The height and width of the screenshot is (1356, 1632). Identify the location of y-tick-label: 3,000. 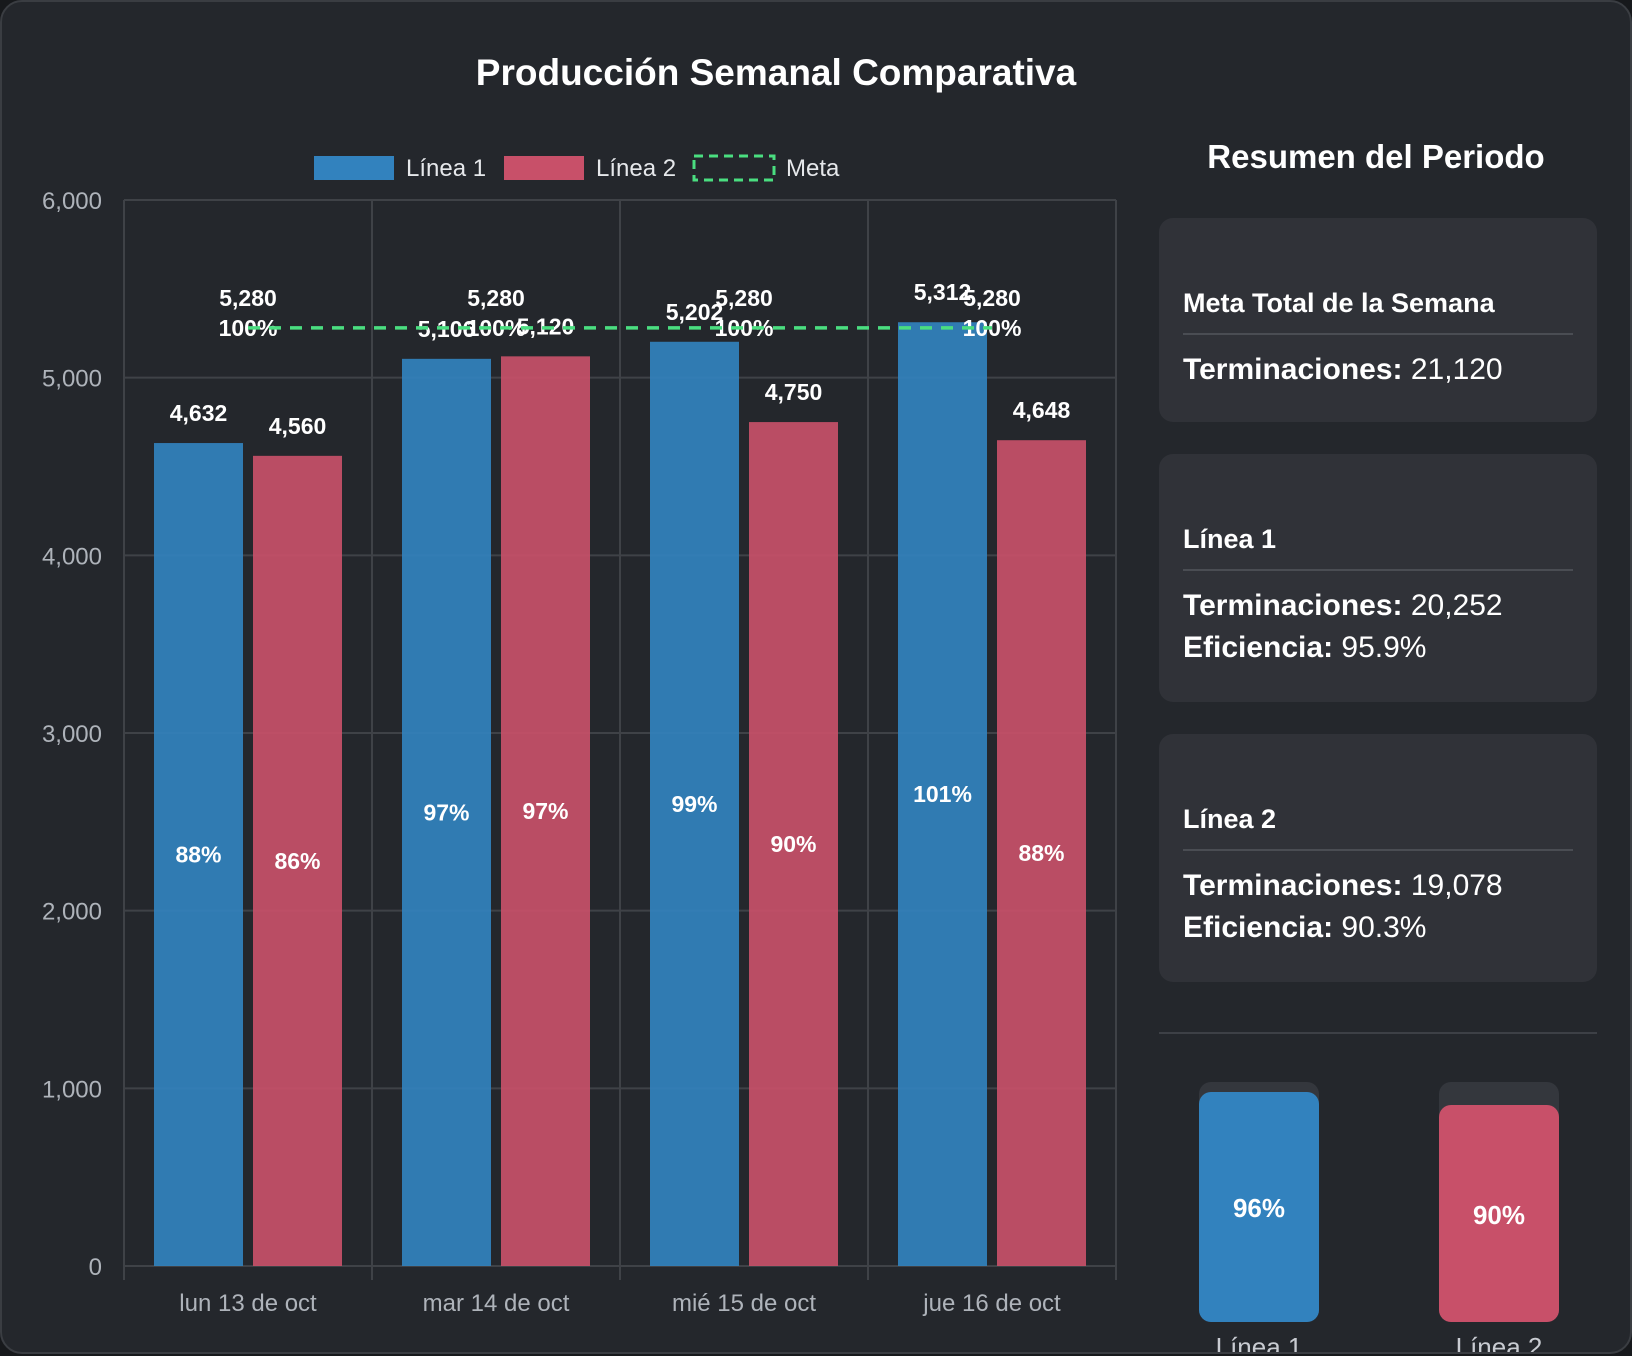
(72, 734).